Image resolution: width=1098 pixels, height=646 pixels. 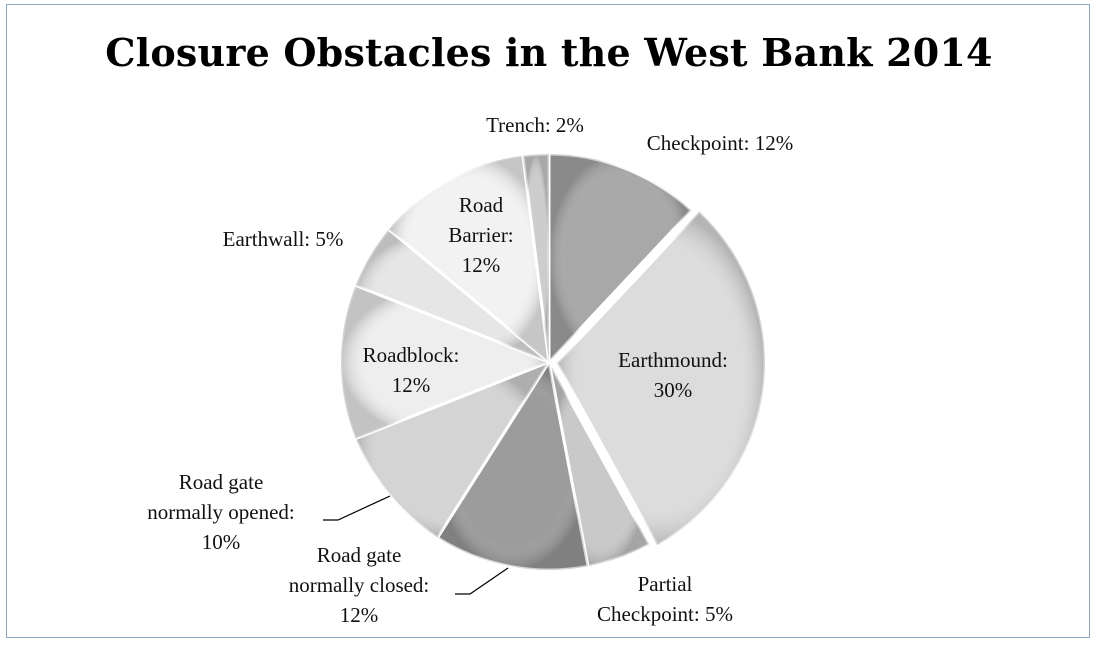 What do you see at coordinates (283, 239) in the screenshot?
I see `slice-label: Earthwall: 5%` at bounding box center [283, 239].